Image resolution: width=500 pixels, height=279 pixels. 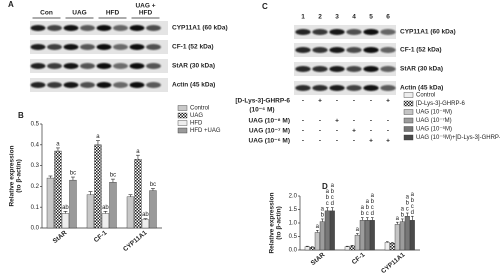 I want to click on lane-number: 2, so click(x=320, y=17).